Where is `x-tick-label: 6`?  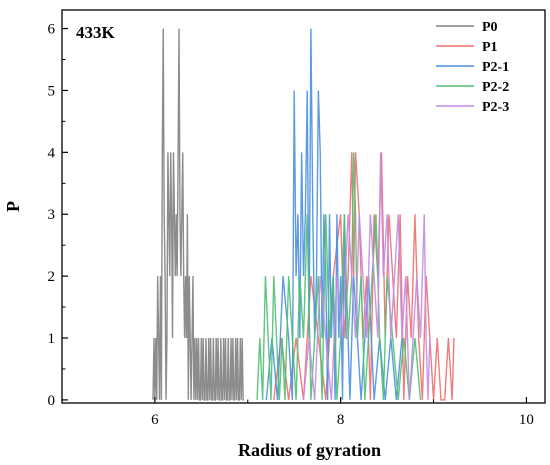
x-tick-label: 6 is located at coordinates (155, 420).